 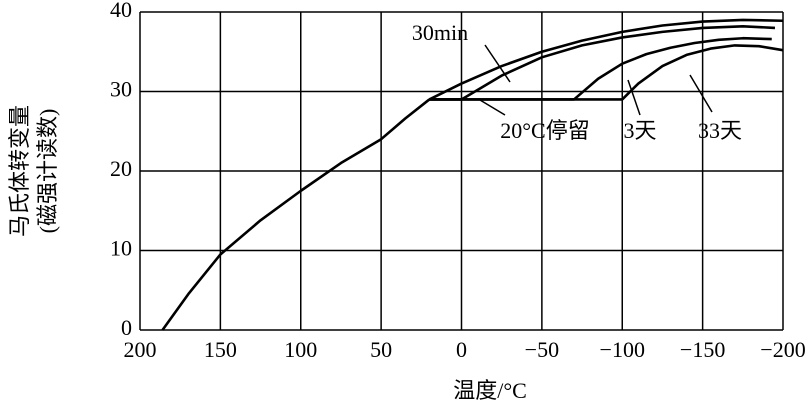 What do you see at coordinates (702, 349) in the screenshot?
I see `x-tick-label: −150` at bounding box center [702, 349].